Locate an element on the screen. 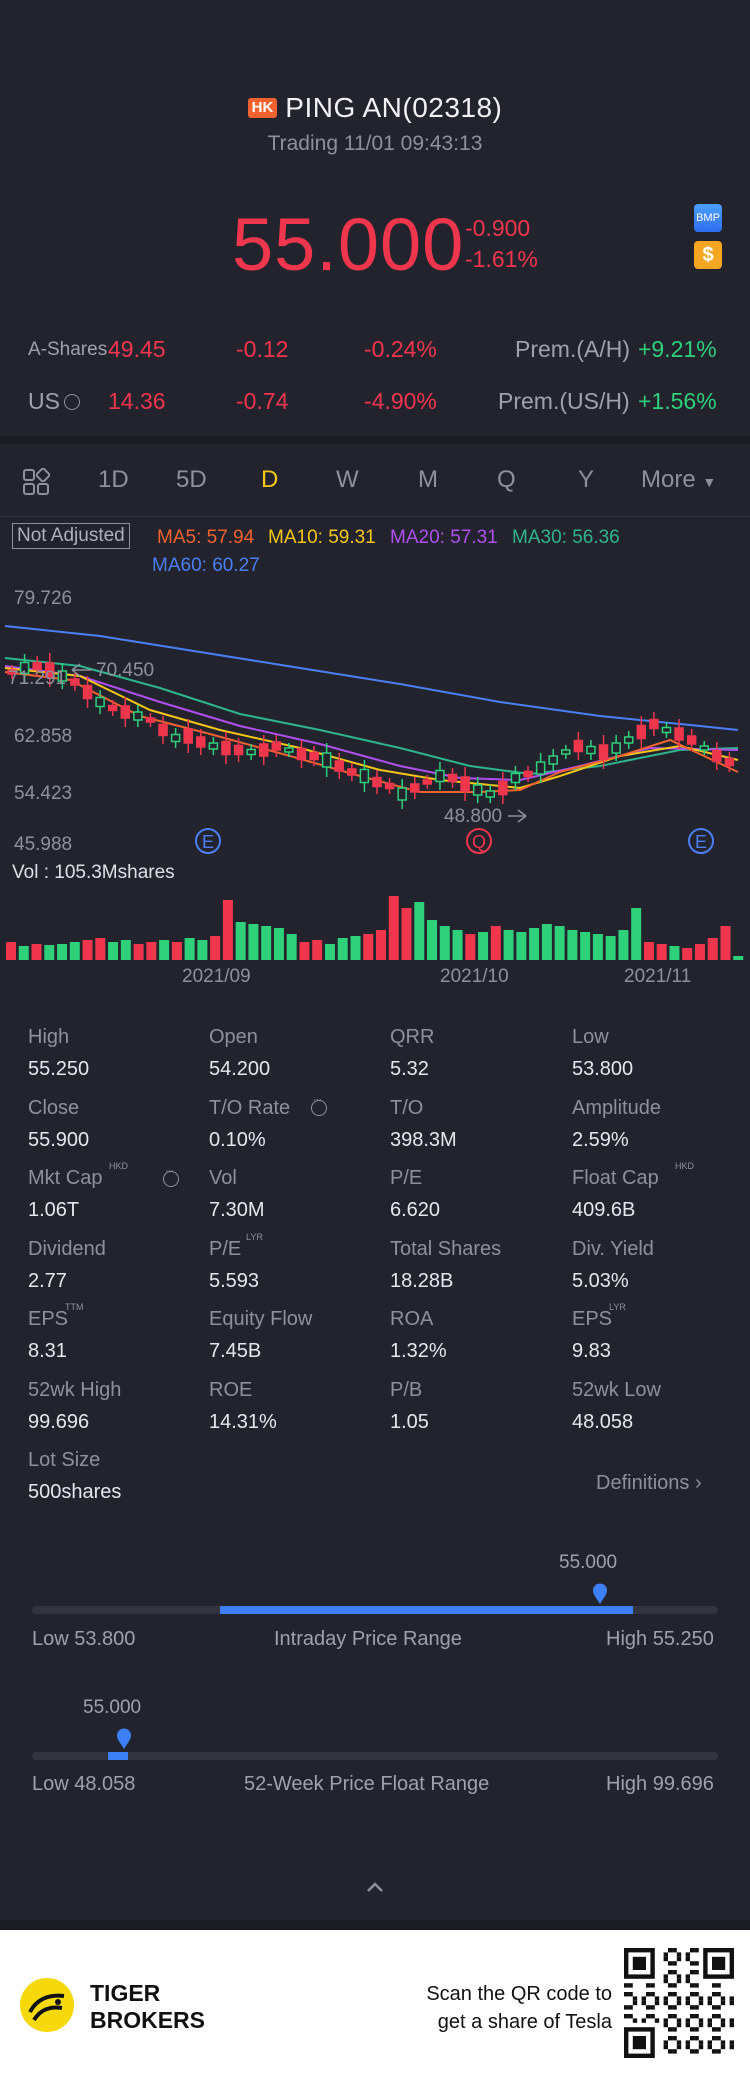 This screenshot has width=750, height=2079. y-tick: 79.726 is located at coordinates (43, 598).